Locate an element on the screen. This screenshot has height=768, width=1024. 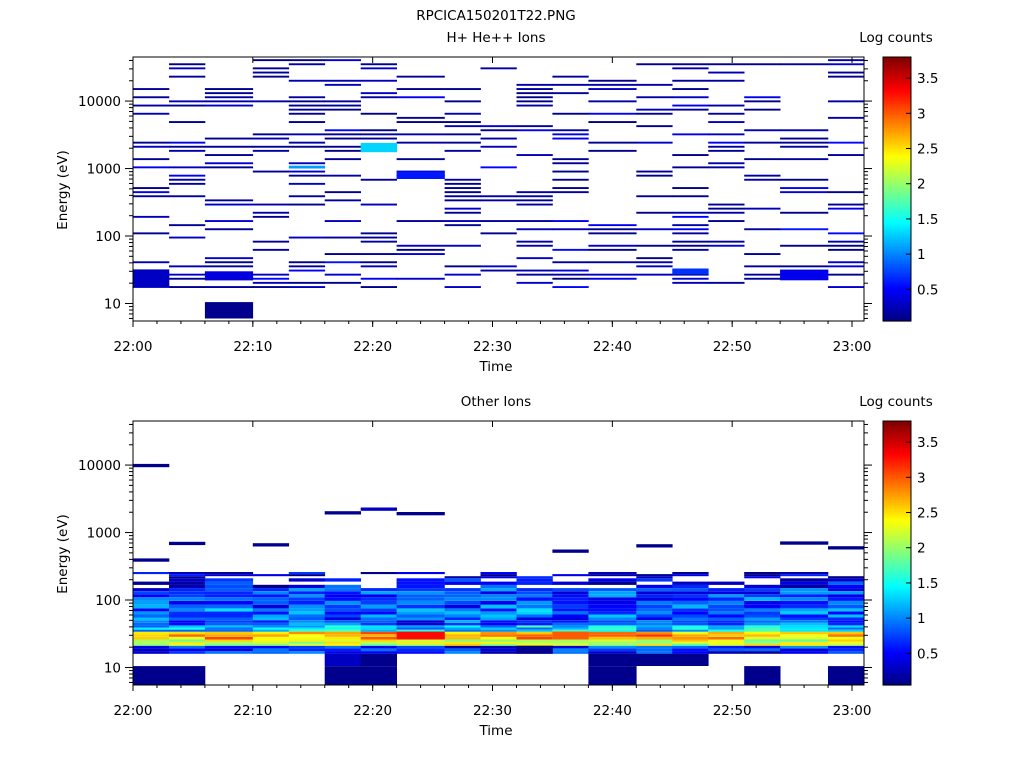
colorbar-tick-label: 3 is located at coordinates (921, 478).